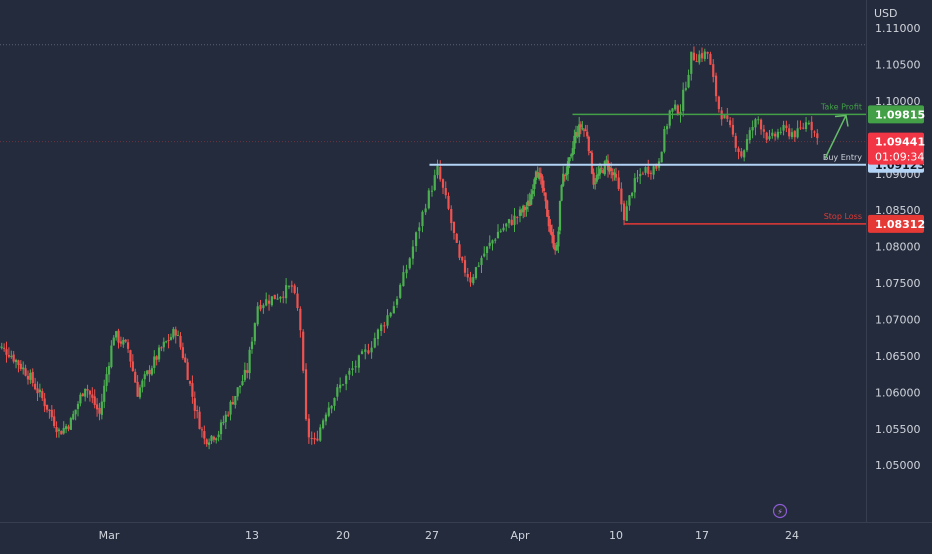 Image resolution: width=932 pixels, height=554 pixels. I want to click on take-profit-label: Take Profit, so click(841, 106).